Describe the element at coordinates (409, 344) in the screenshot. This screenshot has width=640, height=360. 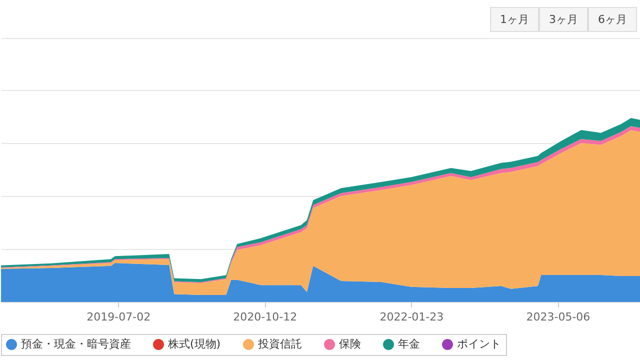
I see `legend-label: 年金` at that location.